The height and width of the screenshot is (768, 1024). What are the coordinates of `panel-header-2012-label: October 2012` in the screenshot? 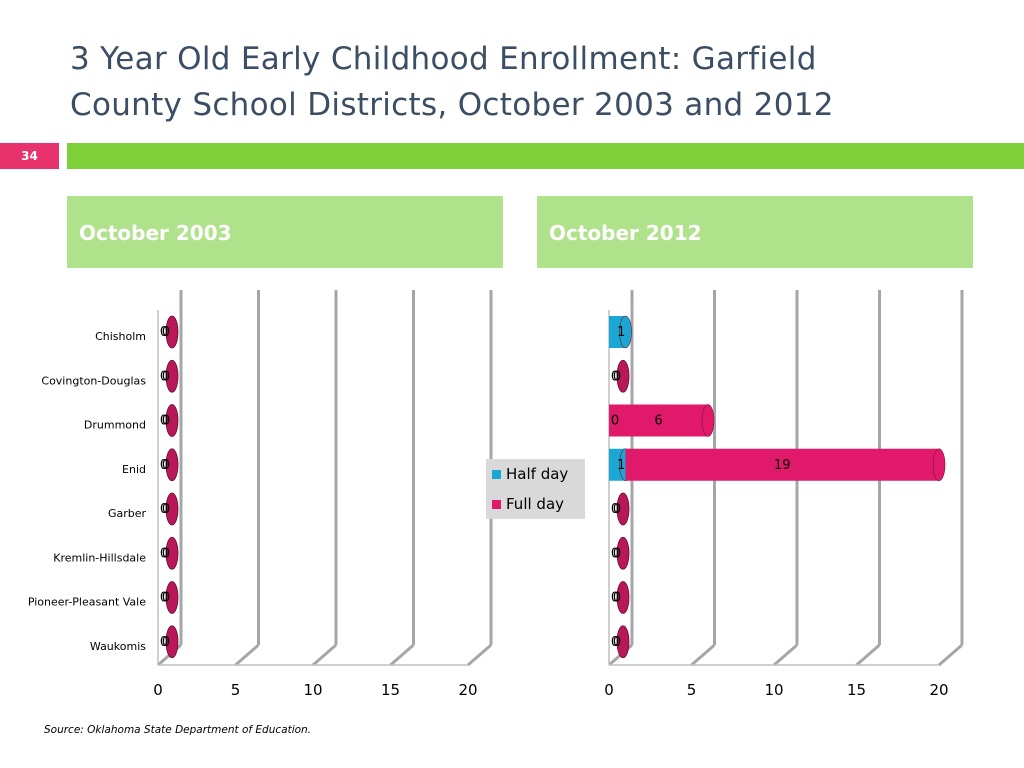 It's located at (625, 233).